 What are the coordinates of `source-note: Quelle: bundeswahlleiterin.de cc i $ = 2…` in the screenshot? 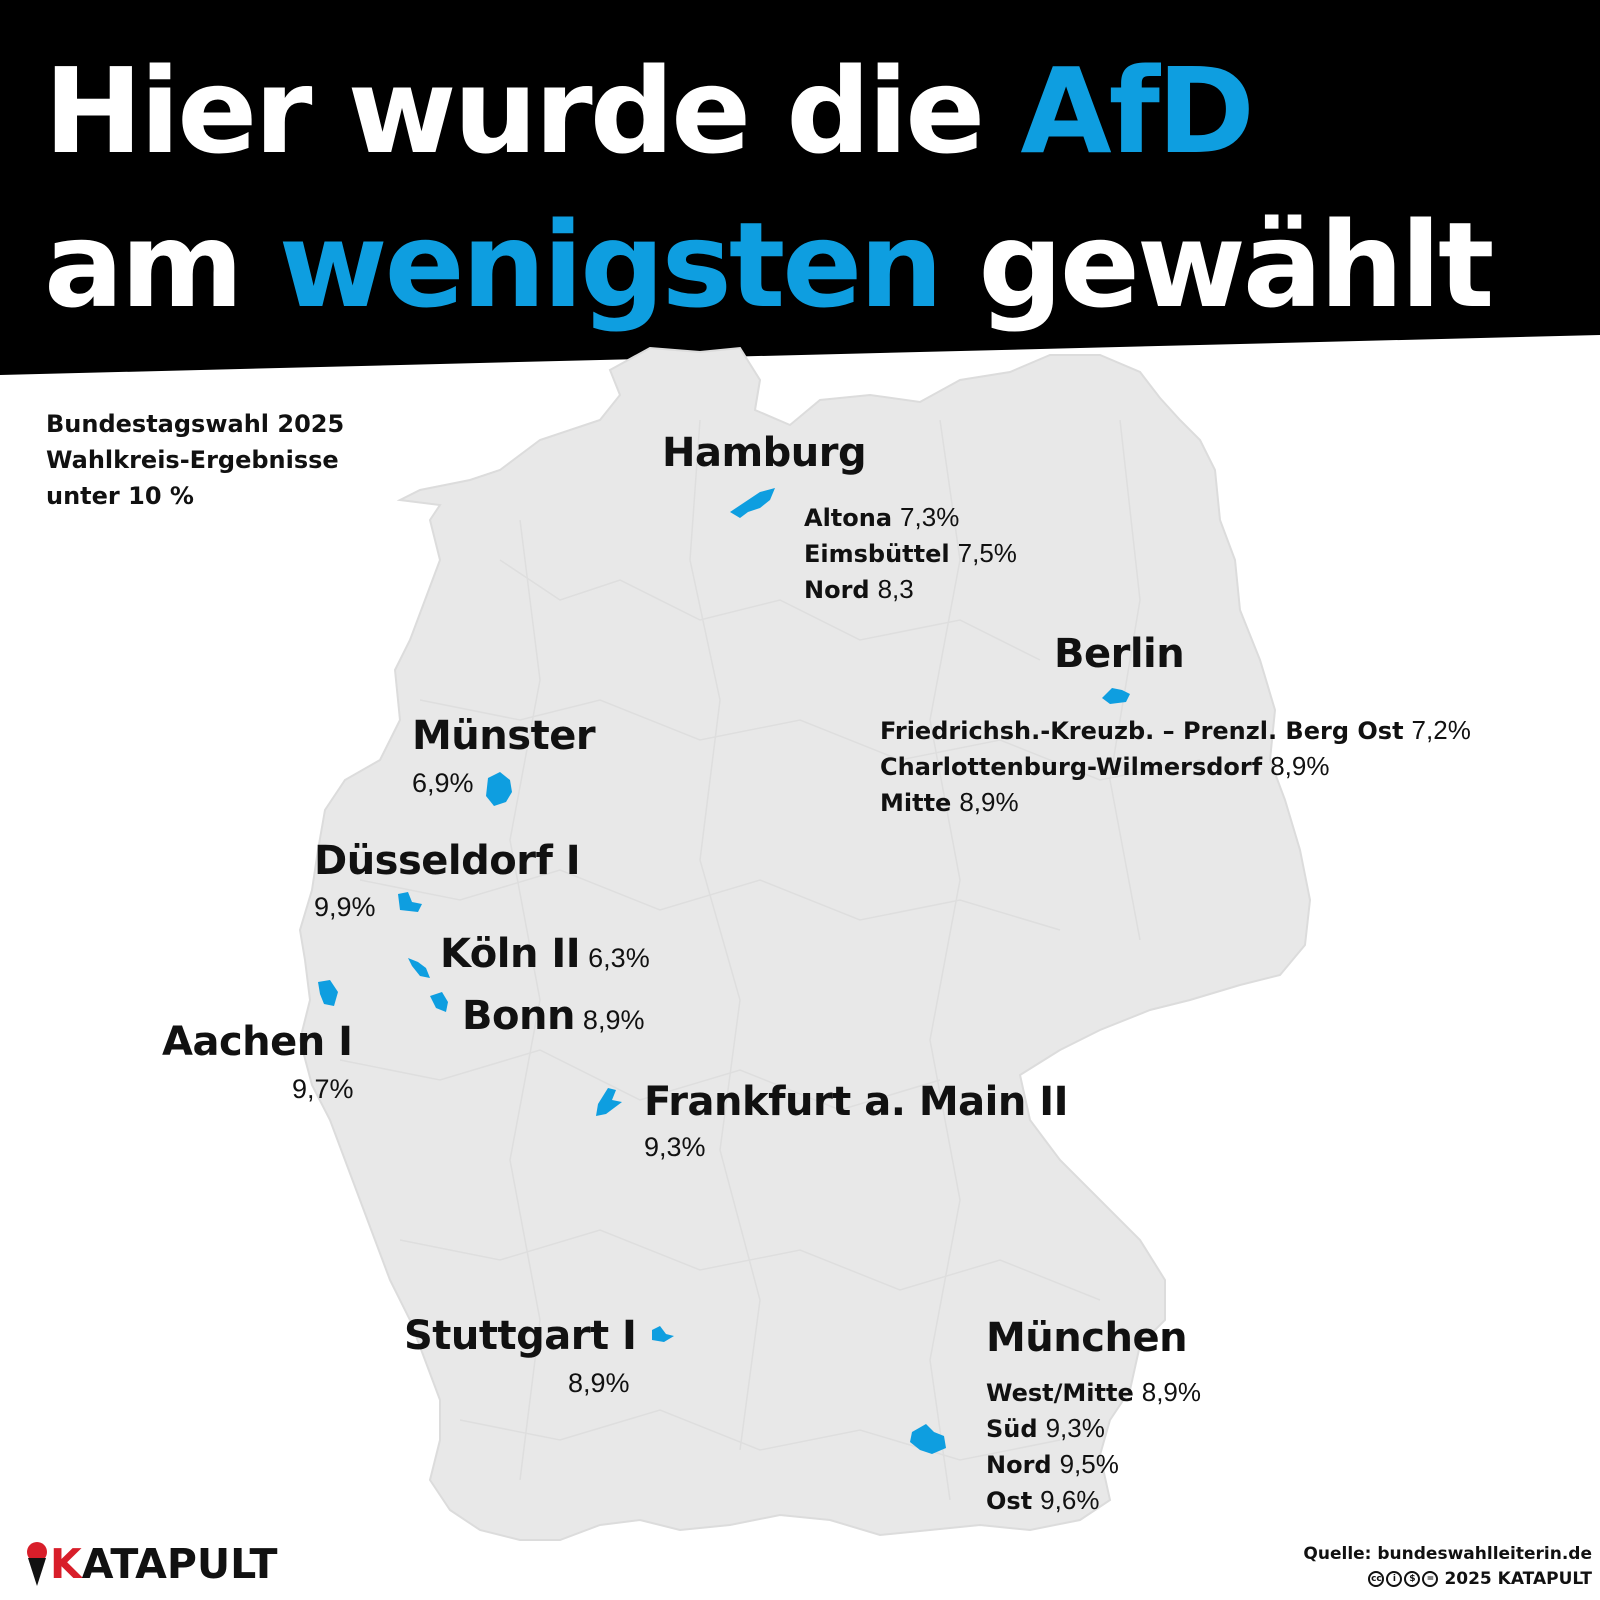 It's located at (1447, 1567).